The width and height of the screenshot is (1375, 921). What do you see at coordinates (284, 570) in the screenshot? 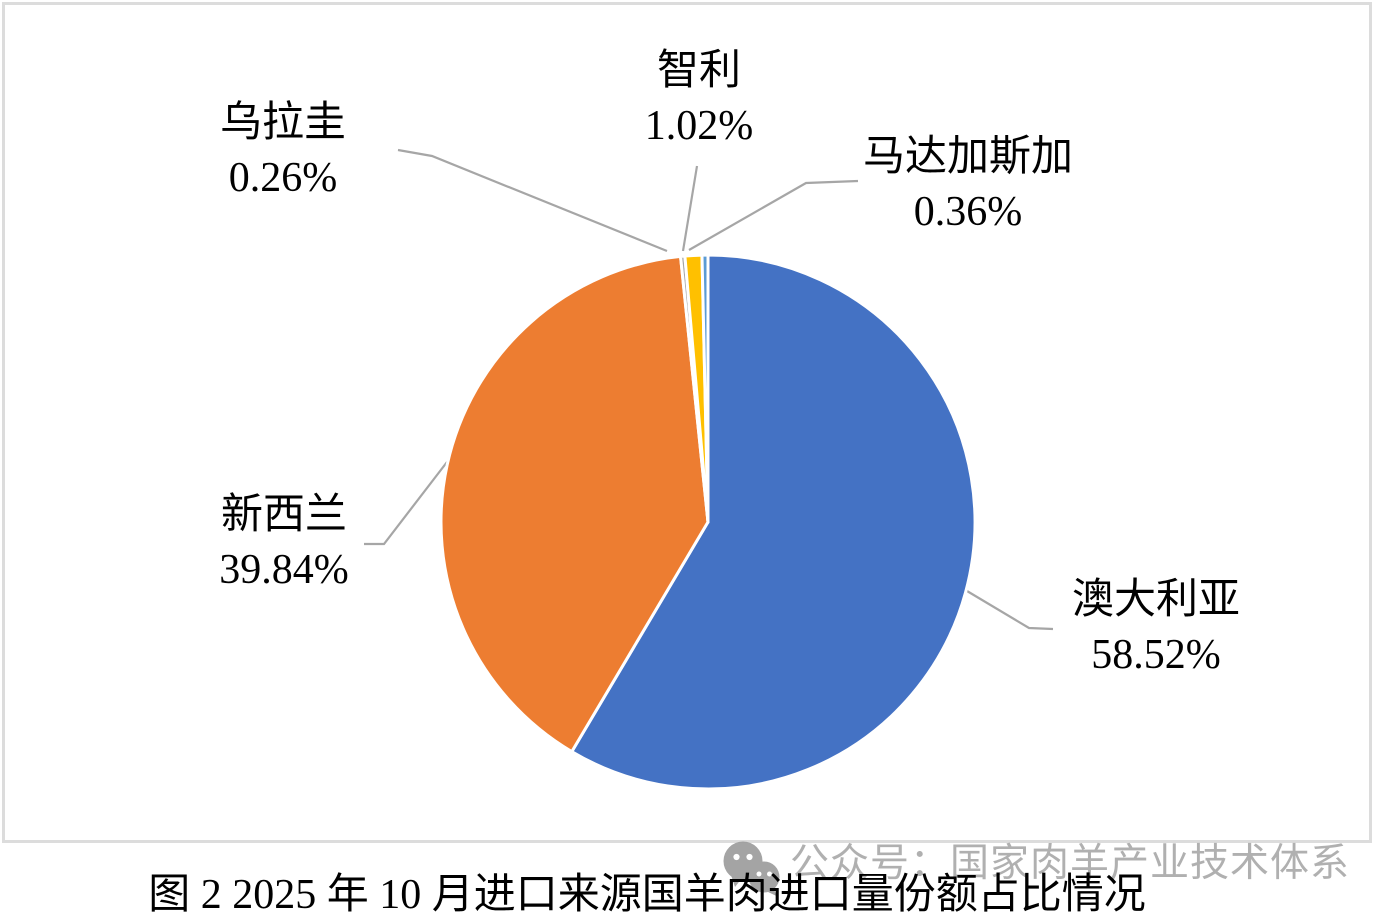
I see `label-newzealand-value: 39.84%` at bounding box center [284, 570].